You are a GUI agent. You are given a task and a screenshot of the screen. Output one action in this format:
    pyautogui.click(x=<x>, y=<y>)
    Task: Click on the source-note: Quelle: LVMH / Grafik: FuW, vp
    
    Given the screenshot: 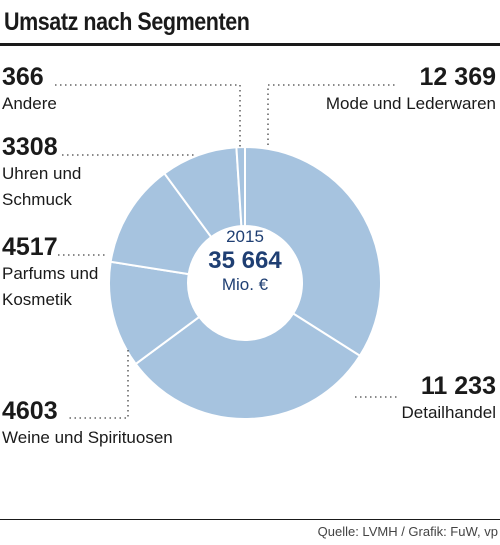 What is the action you would take?
    pyautogui.click(x=407, y=531)
    